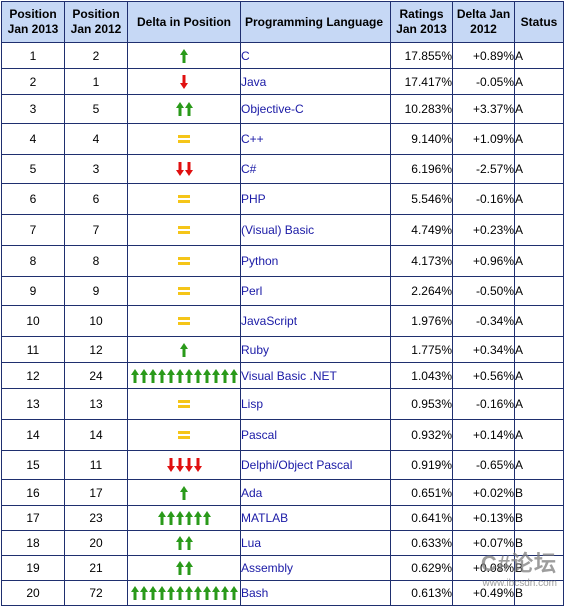  Describe the element at coordinates (33, 349) in the screenshot. I see `cell-position-2013: 11` at that location.